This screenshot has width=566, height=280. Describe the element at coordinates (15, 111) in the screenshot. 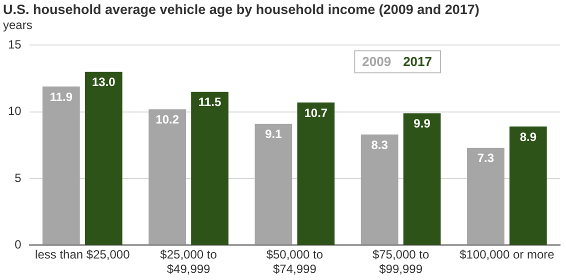

I see `y-tick-label: 10` at that location.